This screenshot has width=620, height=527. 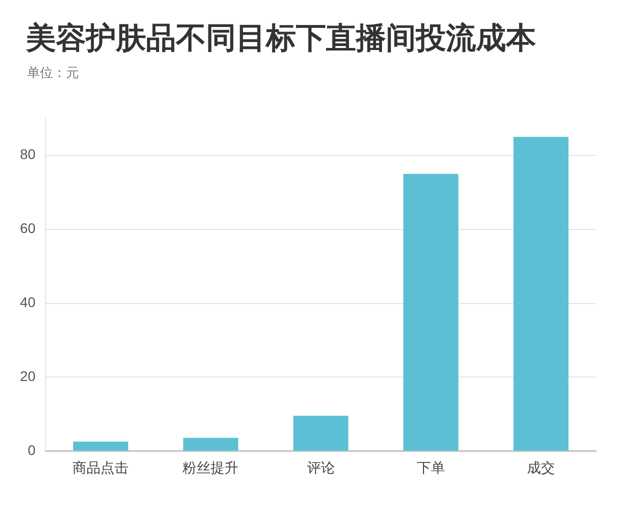 What do you see at coordinates (100, 467) in the screenshot?
I see `x-tick-label: 商品点击` at bounding box center [100, 467].